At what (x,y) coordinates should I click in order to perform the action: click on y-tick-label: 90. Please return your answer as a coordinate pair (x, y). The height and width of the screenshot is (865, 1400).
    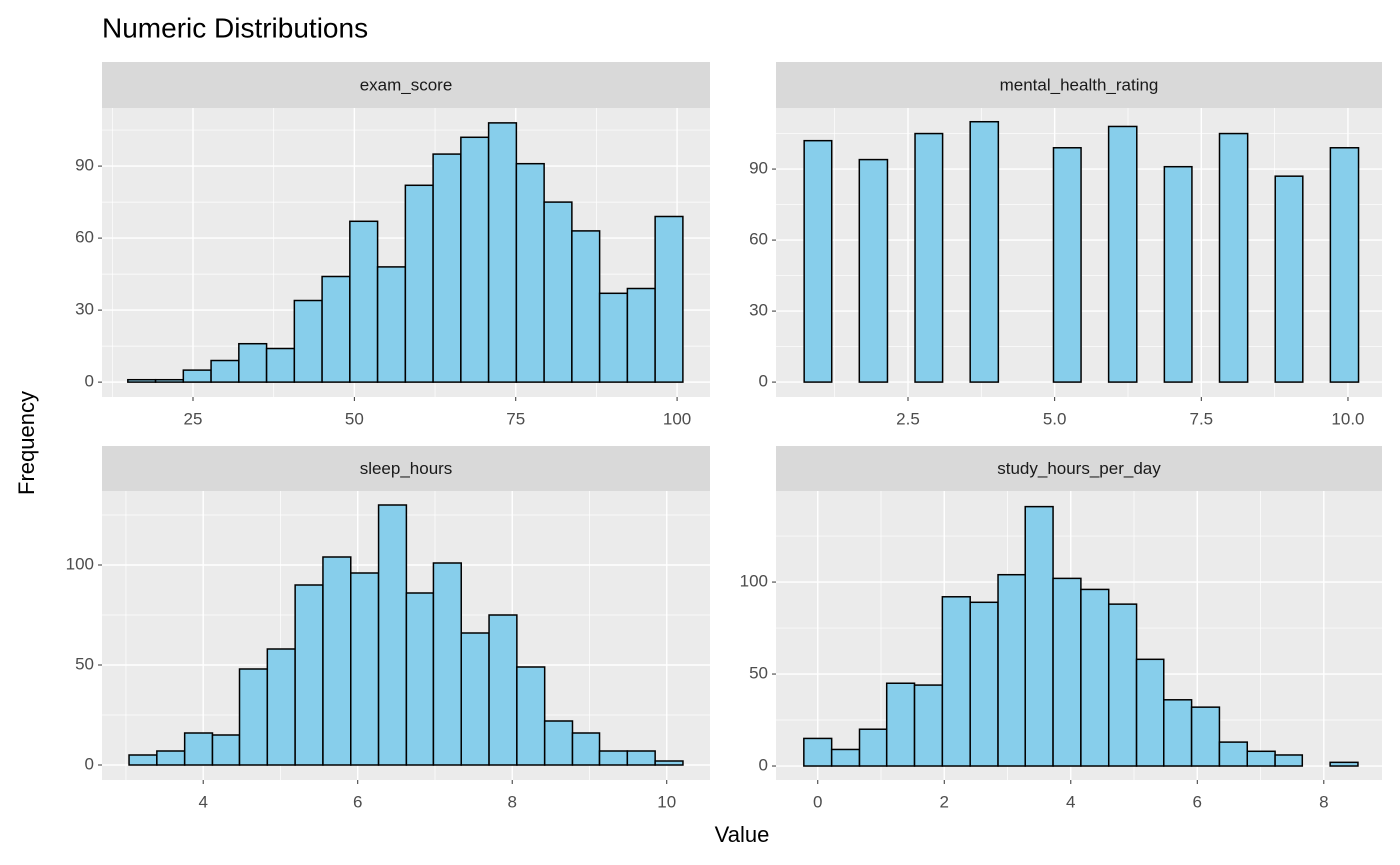
    Looking at the image, I should click on (84, 165).